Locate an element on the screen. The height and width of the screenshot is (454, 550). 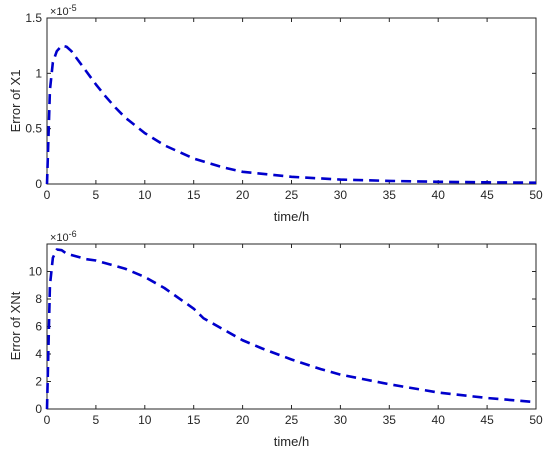
y-tick-label: 8 is located at coordinates (38, 299).